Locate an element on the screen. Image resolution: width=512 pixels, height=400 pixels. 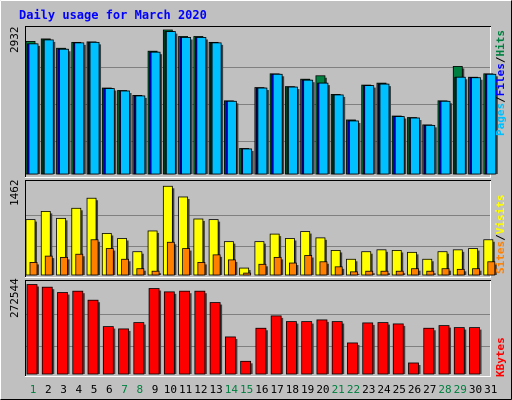
chart-title: Daily usage for March 2020 is located at coordinates (113, 15).